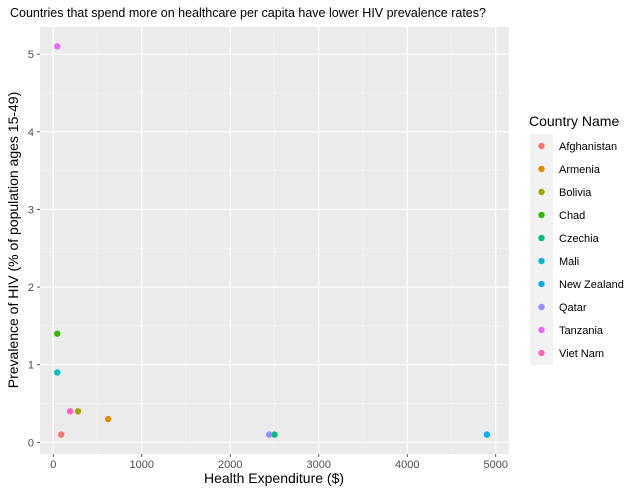  I want to click on legend-label: Mali, so click(569, 262).